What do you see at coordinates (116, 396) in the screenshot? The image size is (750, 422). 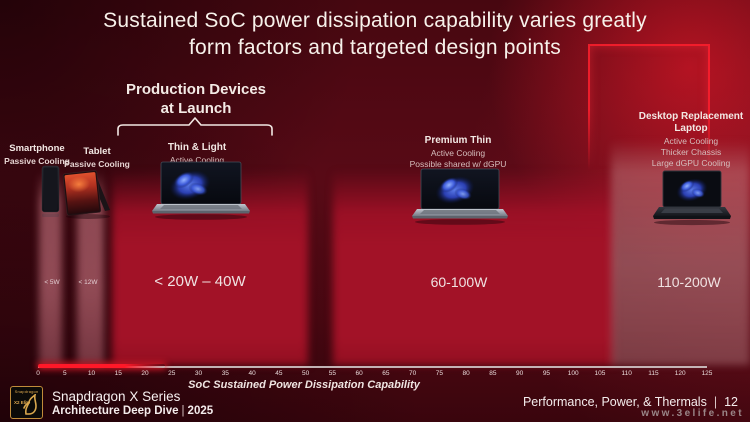 I see `footer-brand: Snapdragon X Series` at bounding box center [116, 396].